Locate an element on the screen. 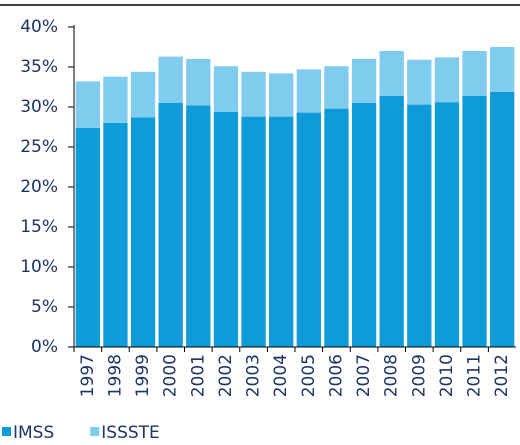 The width and height of the screenshot is (520, 445). x-tick-label: 2011 is located at coordinates (475, 375).